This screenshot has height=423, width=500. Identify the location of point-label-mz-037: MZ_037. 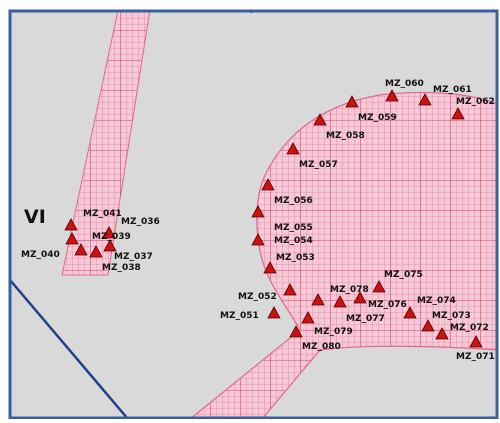
(133, 257).